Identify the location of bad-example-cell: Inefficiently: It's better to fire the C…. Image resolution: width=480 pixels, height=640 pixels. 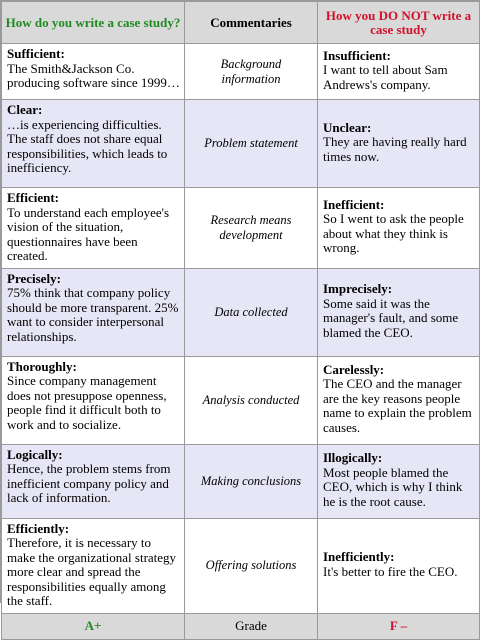
(398, 565).